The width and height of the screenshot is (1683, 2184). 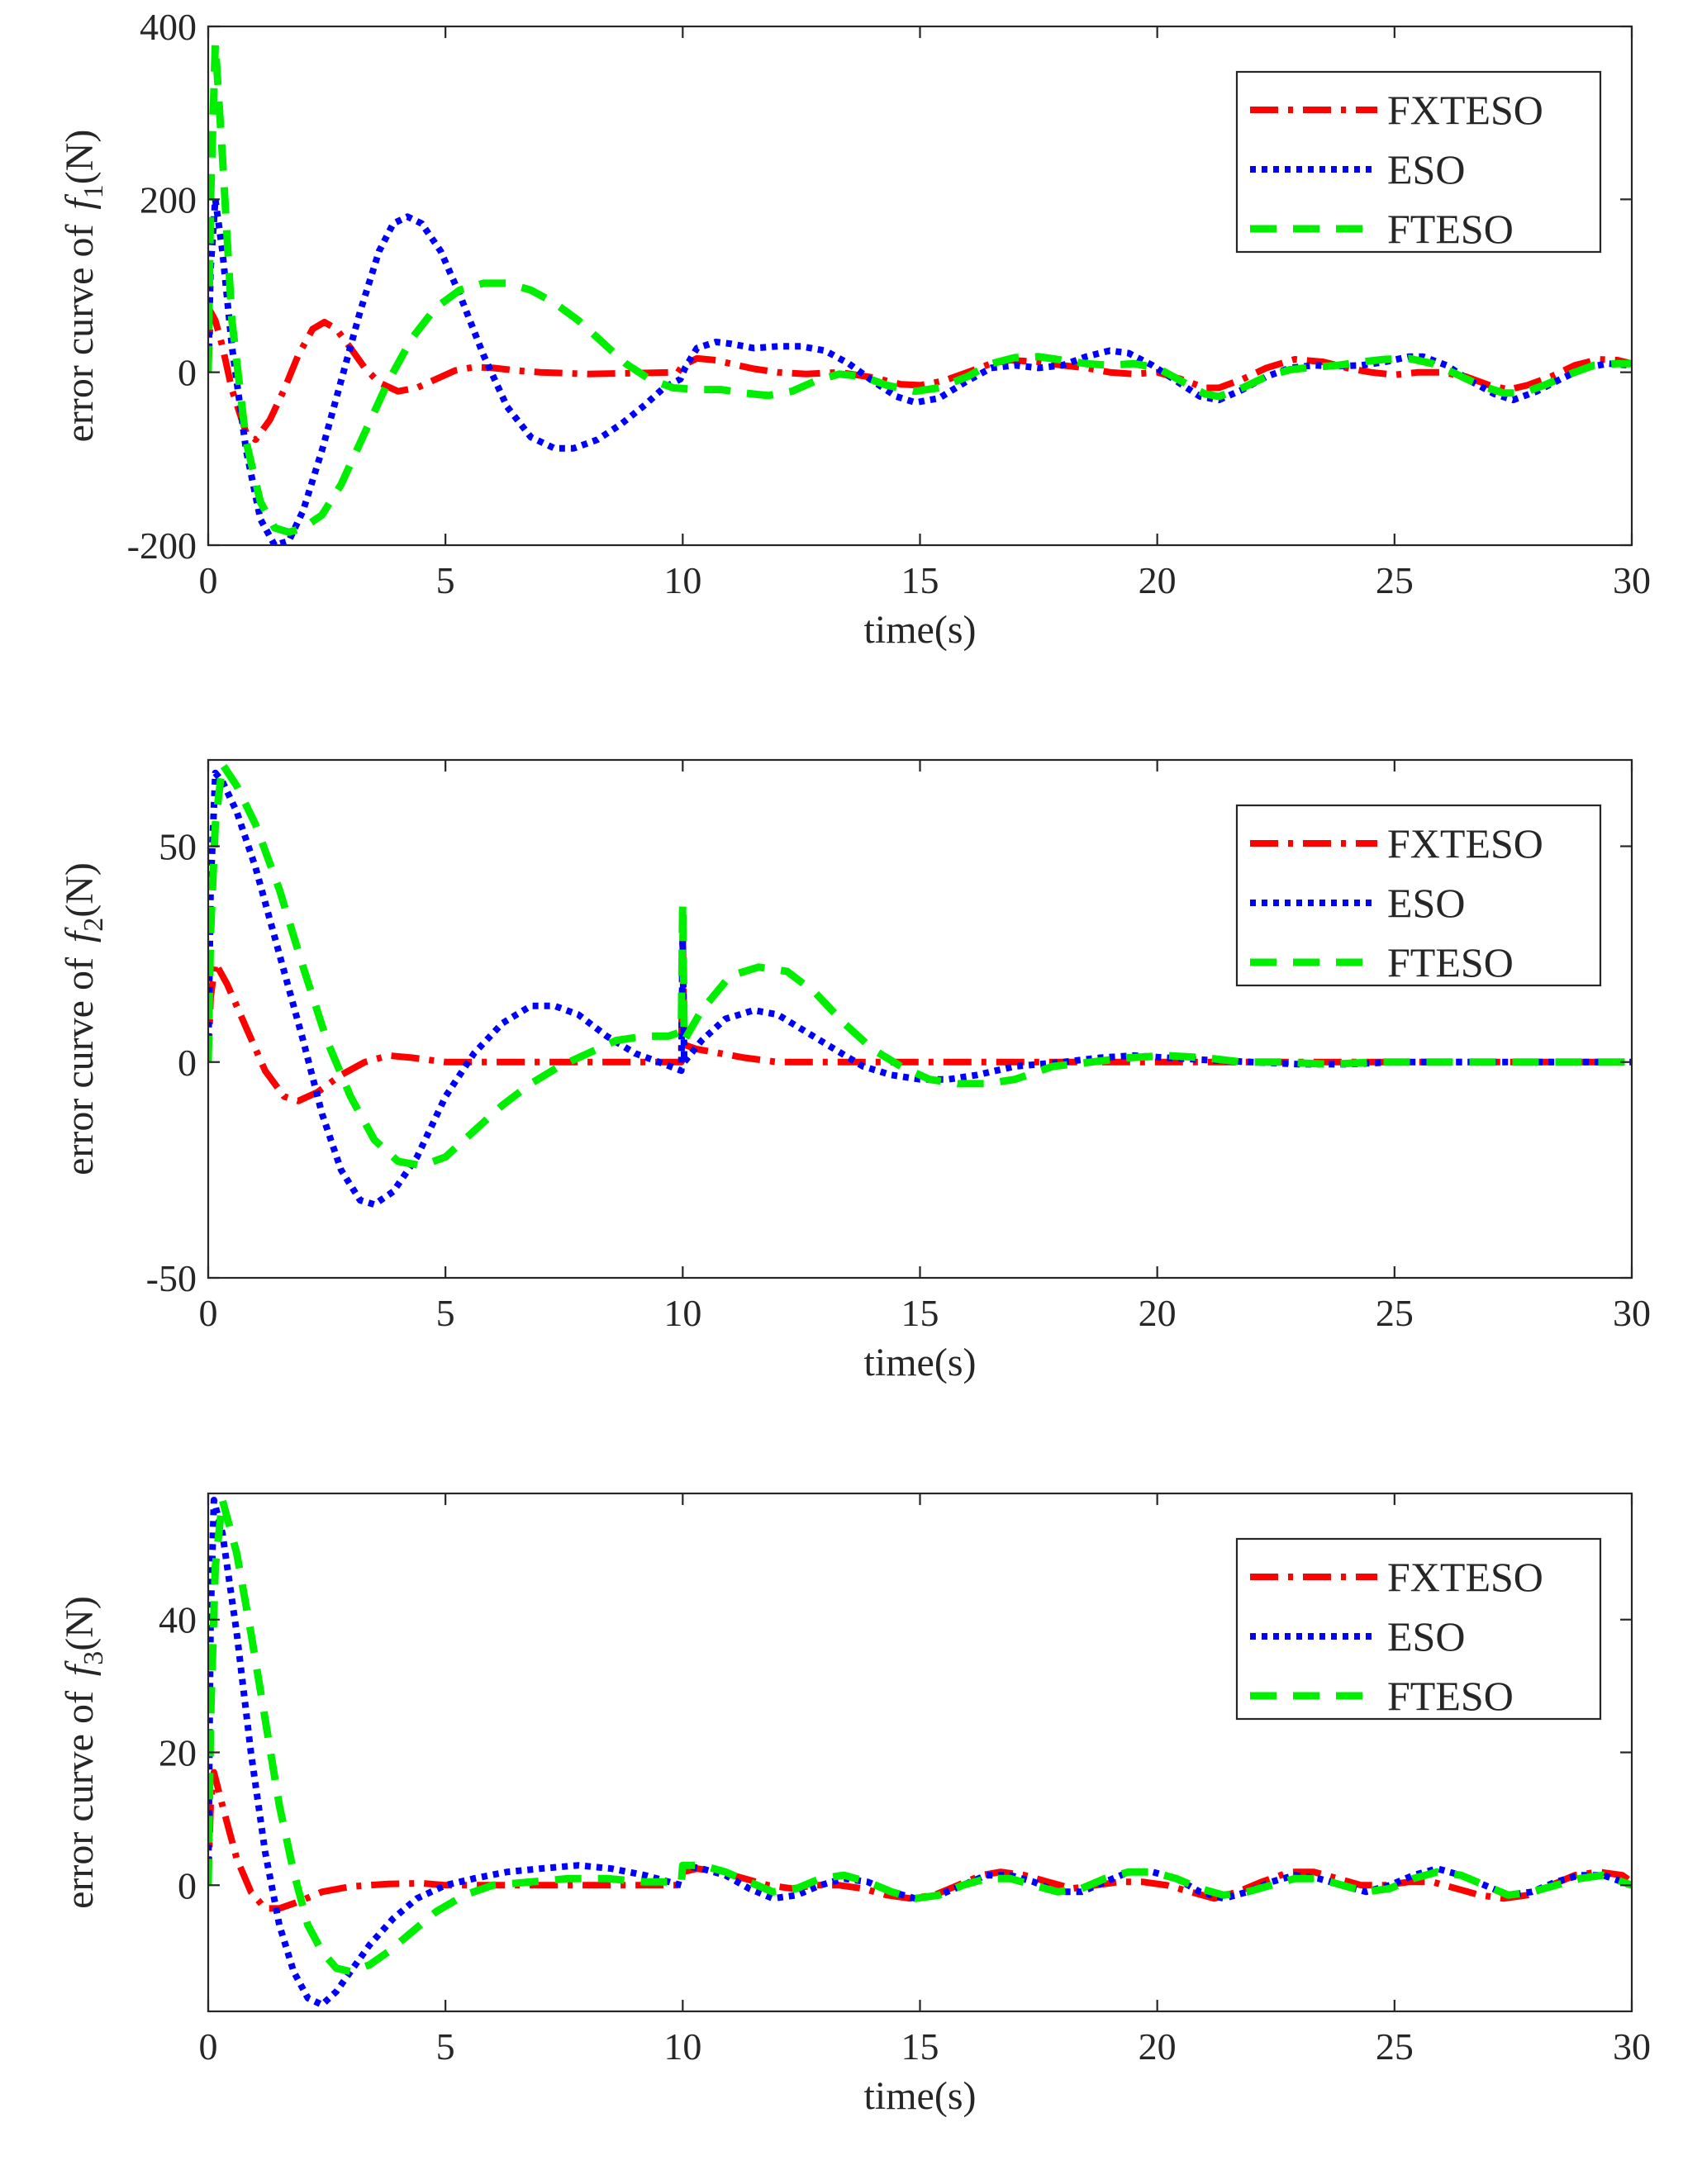 I want to click on y-tick-label: -50, so click(x=171, y=1278).